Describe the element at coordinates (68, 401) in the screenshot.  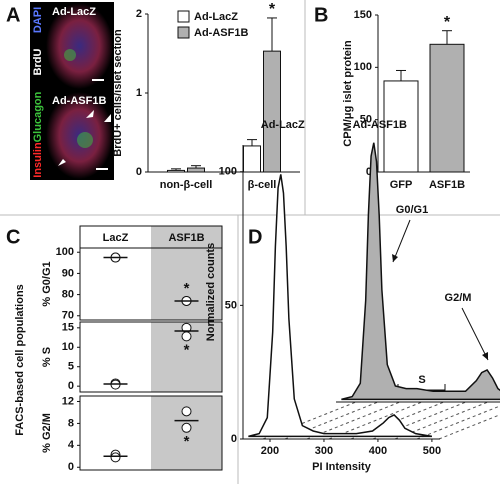
I see `y-tick-label: 12` at that location.